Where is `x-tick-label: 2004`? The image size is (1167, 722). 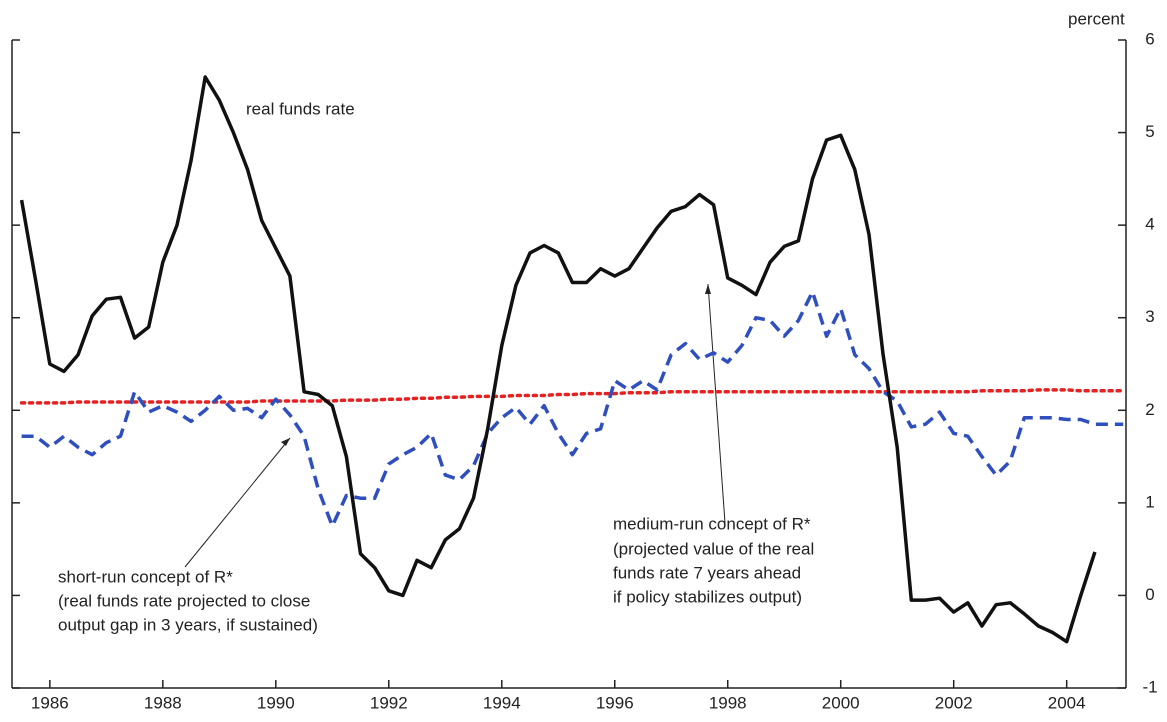 x-tick-label: 2004 is located at coordinates (1067, 702).